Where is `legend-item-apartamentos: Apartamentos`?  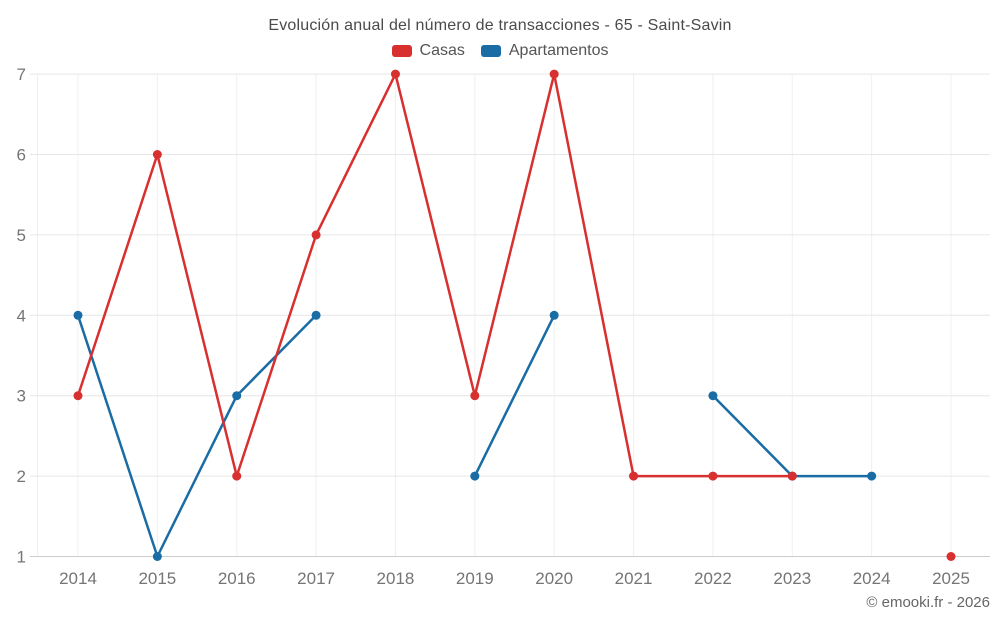 legend-item-apartamentos: Apartamentos is located at coordinates (544, 51).